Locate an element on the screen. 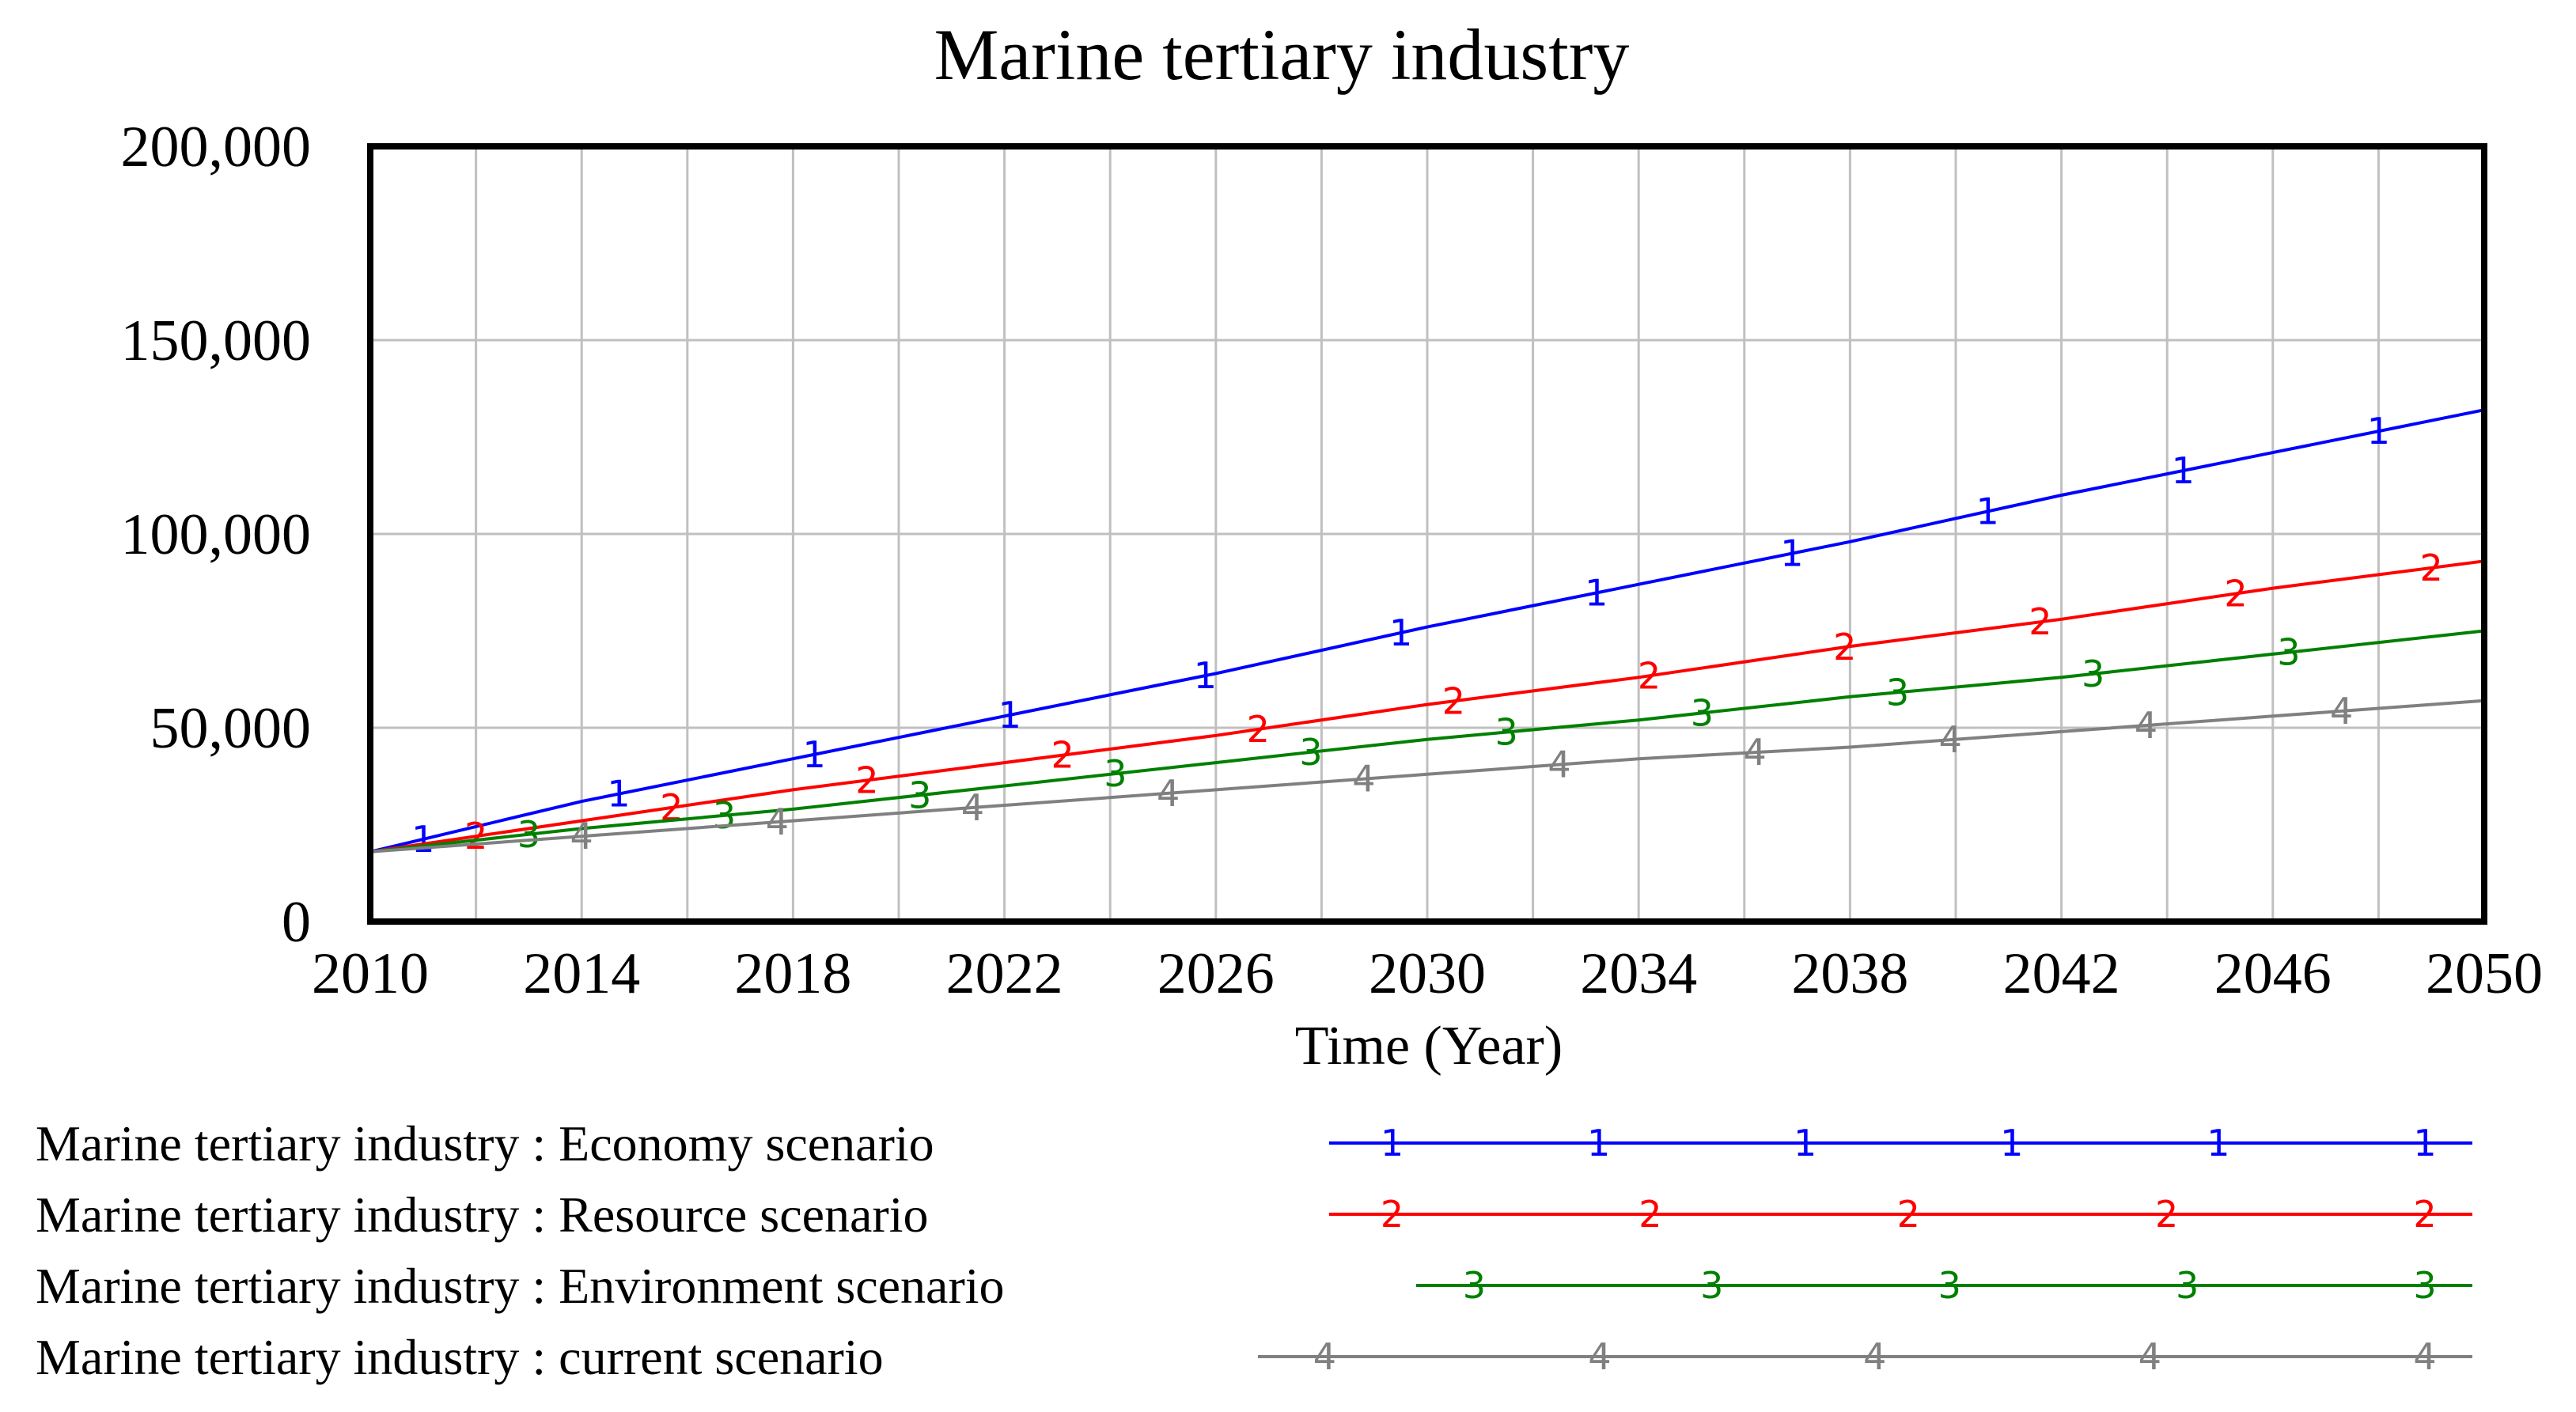  x-tick-label: 2038 is located at coordinates (1849, 973).